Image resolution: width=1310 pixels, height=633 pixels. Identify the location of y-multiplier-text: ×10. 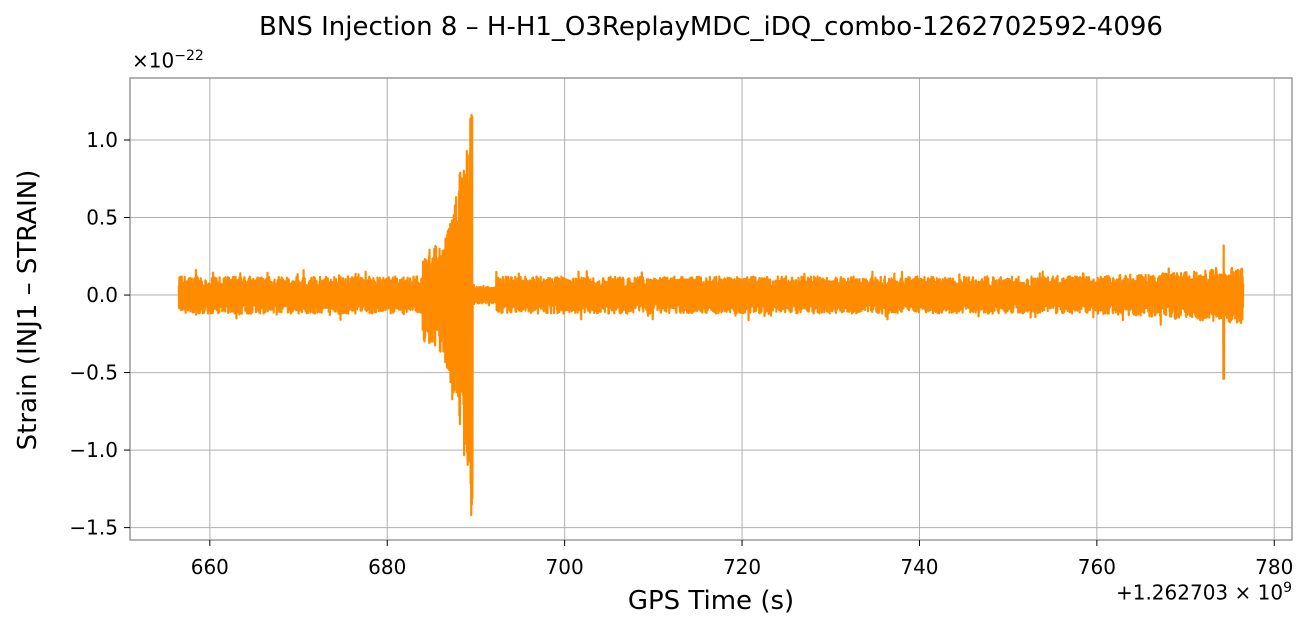
(153, 60).